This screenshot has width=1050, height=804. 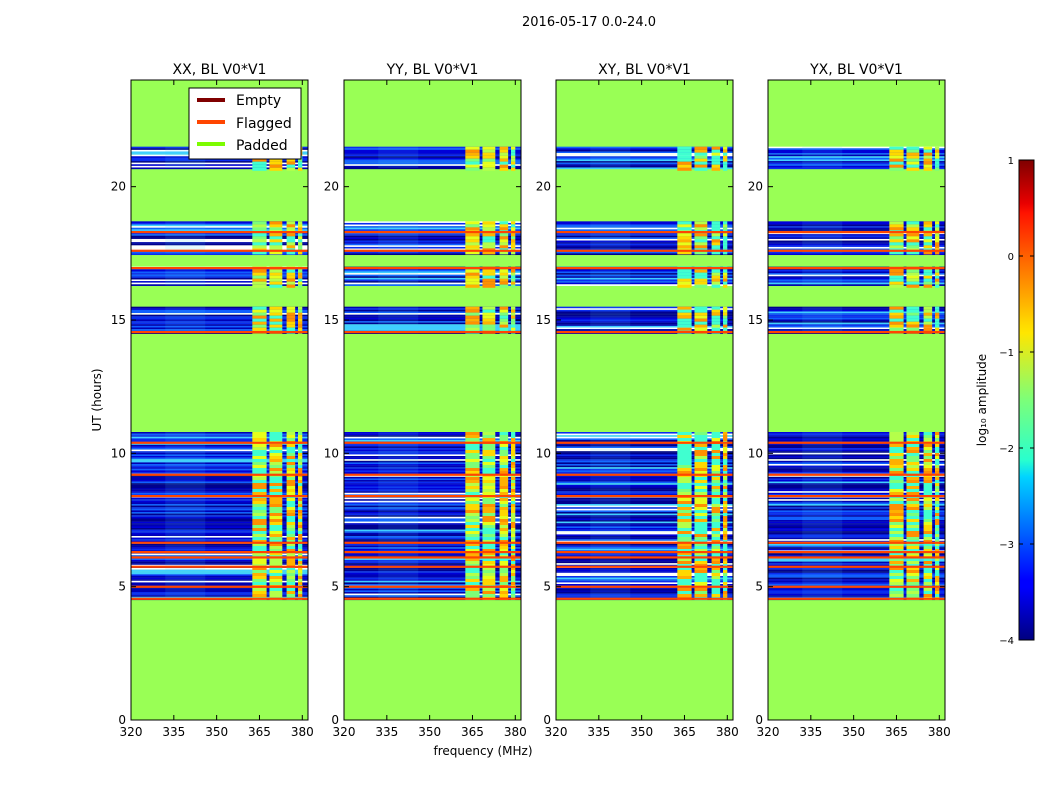 I want to click on x-tick-label: 380, so click(x=302, y=732).